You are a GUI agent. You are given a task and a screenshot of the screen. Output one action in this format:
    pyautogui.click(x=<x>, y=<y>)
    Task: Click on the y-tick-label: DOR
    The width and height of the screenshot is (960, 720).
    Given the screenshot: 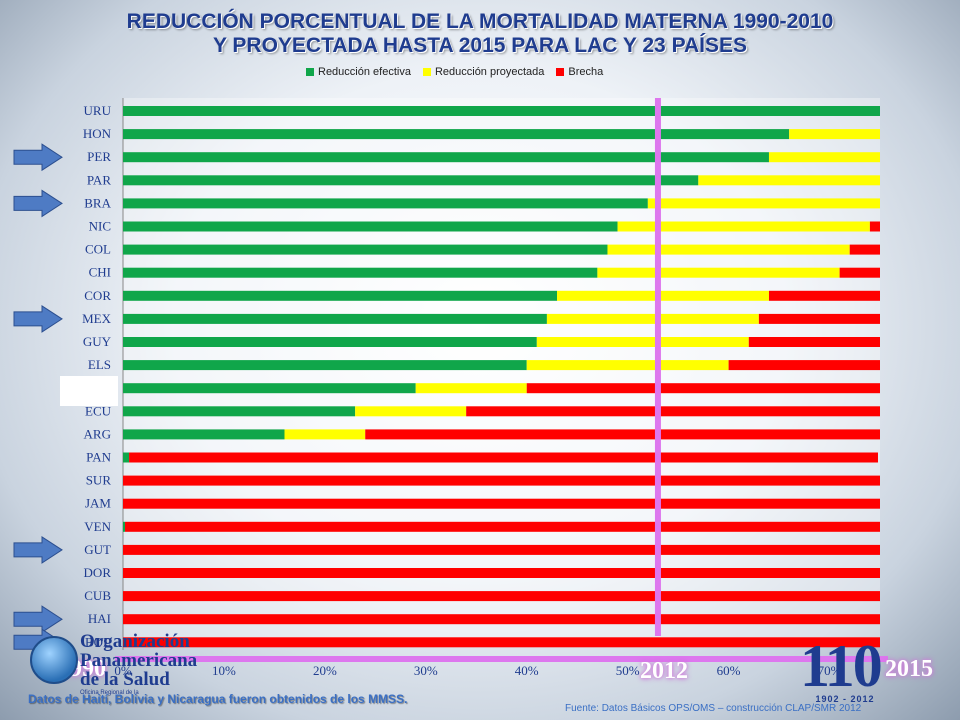 What is the action you would take?
    pyautogui.click(x=98, y=572)
    